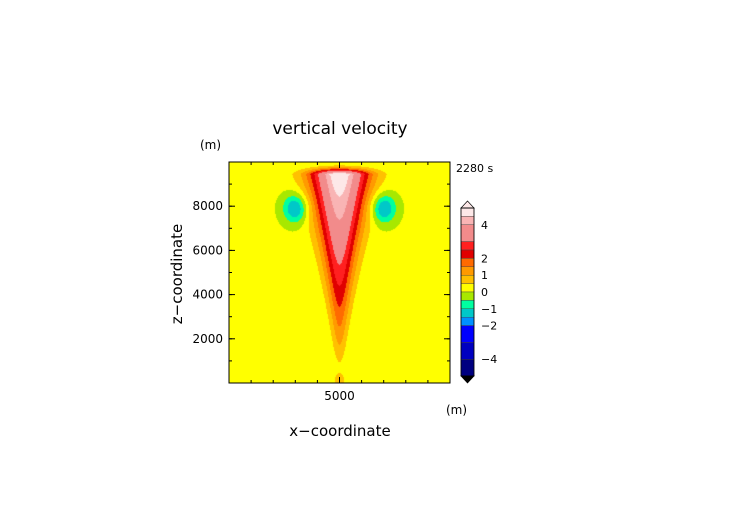 The image size is (752, 532). What do you see at coordinates (207, 295) in the screenshot?
I see `y-tick-label-1: 4000` at bounding box center [207, 295].